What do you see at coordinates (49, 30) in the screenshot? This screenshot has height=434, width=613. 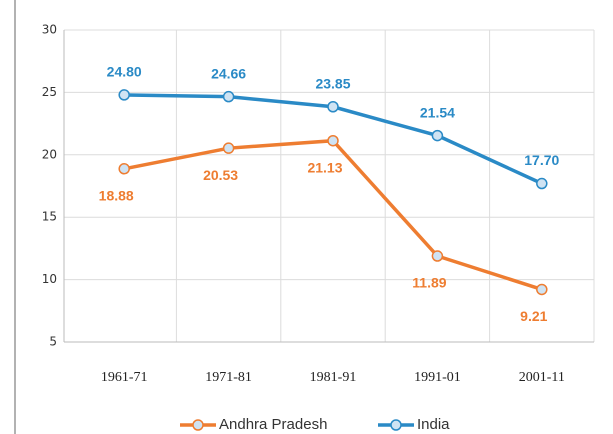 I see `y-tick-label: 30` at bounding box center [49, 30].